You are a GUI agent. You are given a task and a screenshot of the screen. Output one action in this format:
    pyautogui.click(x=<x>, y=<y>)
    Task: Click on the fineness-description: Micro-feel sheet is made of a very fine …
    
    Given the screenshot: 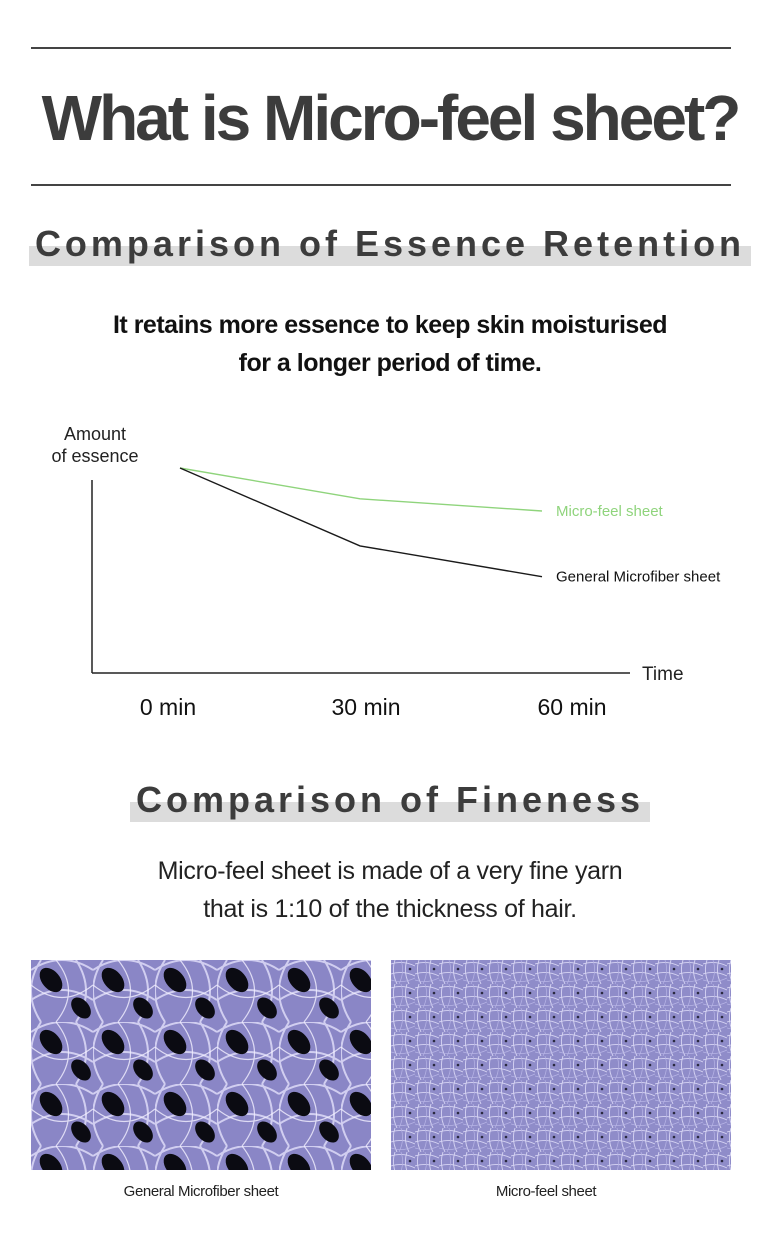 What is the action you would take?
    pyautogui.click(x=390, y=890)
    